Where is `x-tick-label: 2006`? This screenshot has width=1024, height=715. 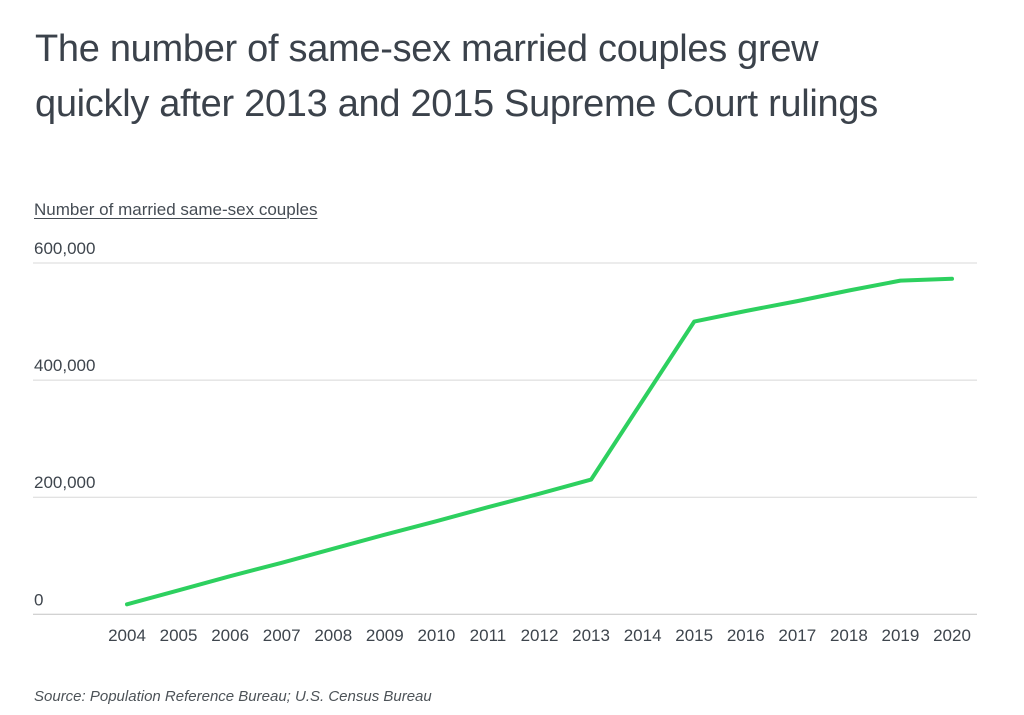
x-tick-label: 2006 is located at coordinates (230, 635).